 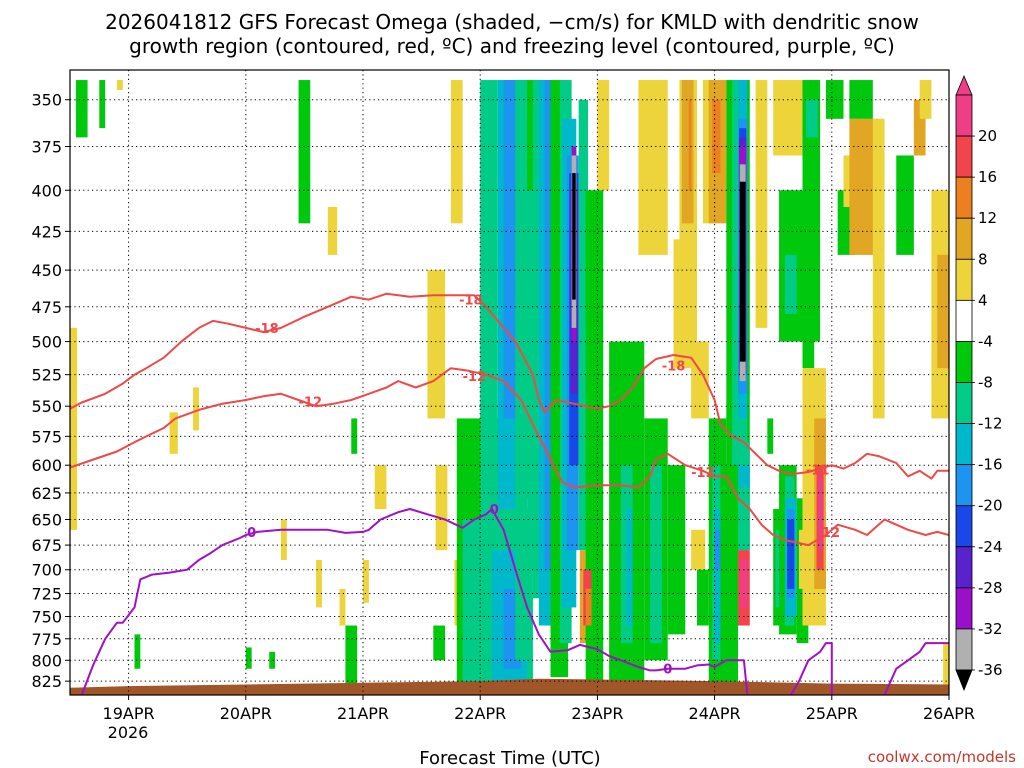 I want to click on colorbar-bottom-triangle, so click(x=964, y=680).